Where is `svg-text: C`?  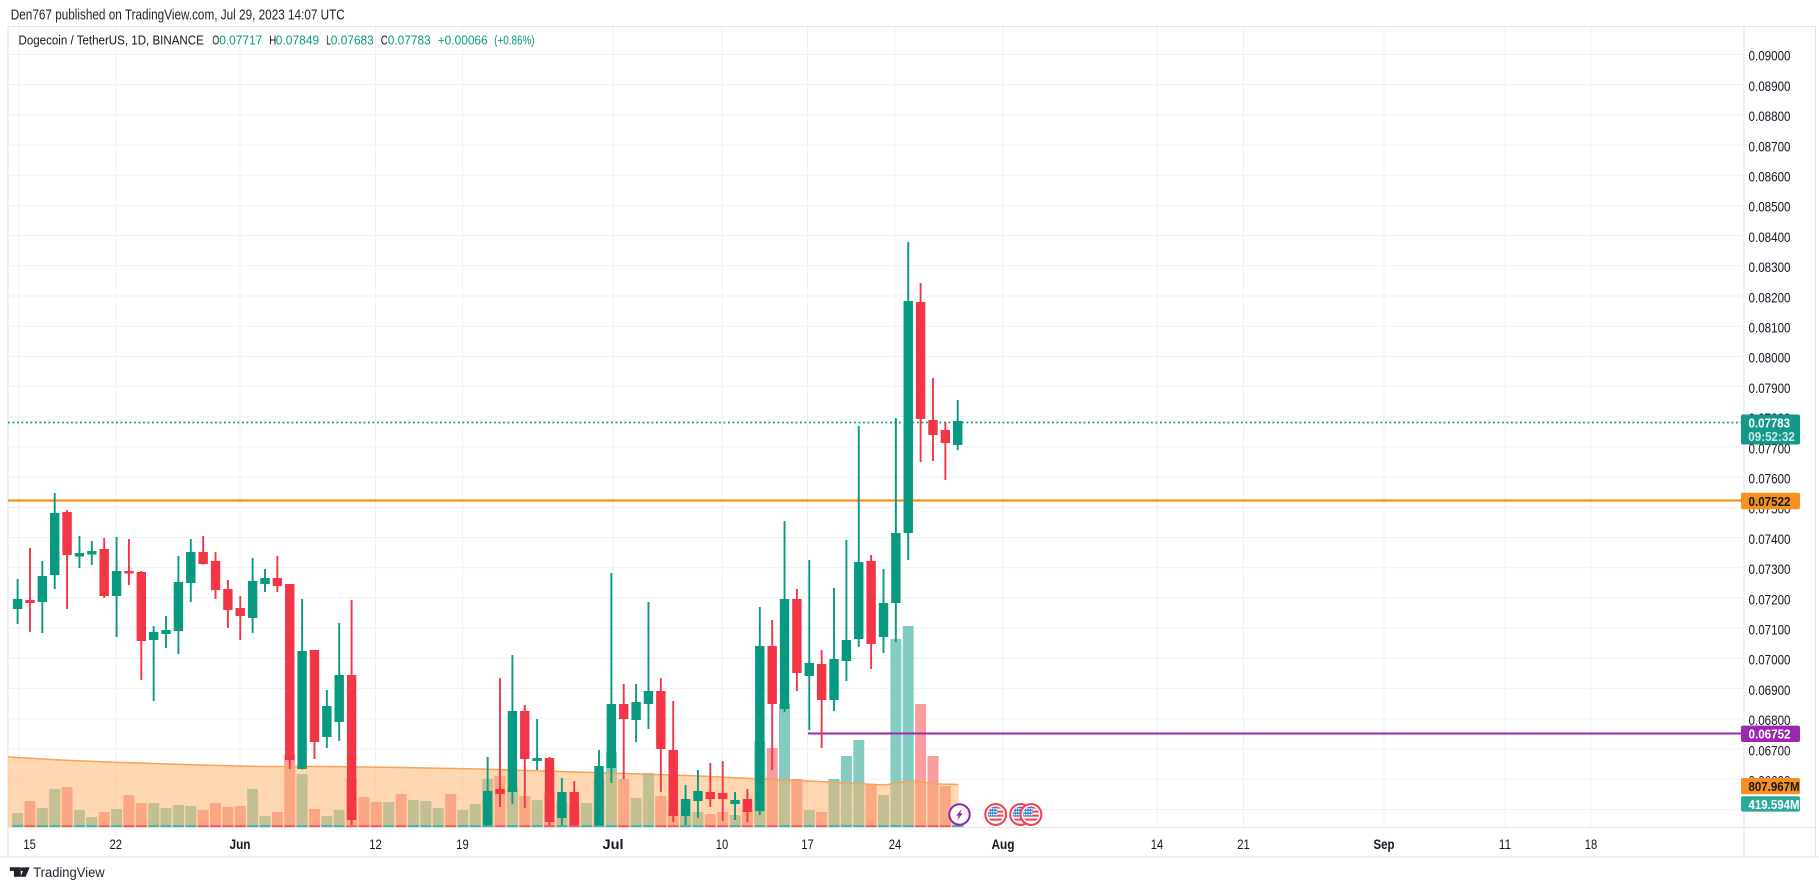 svg-text: C is located at coordinates (384, 39).